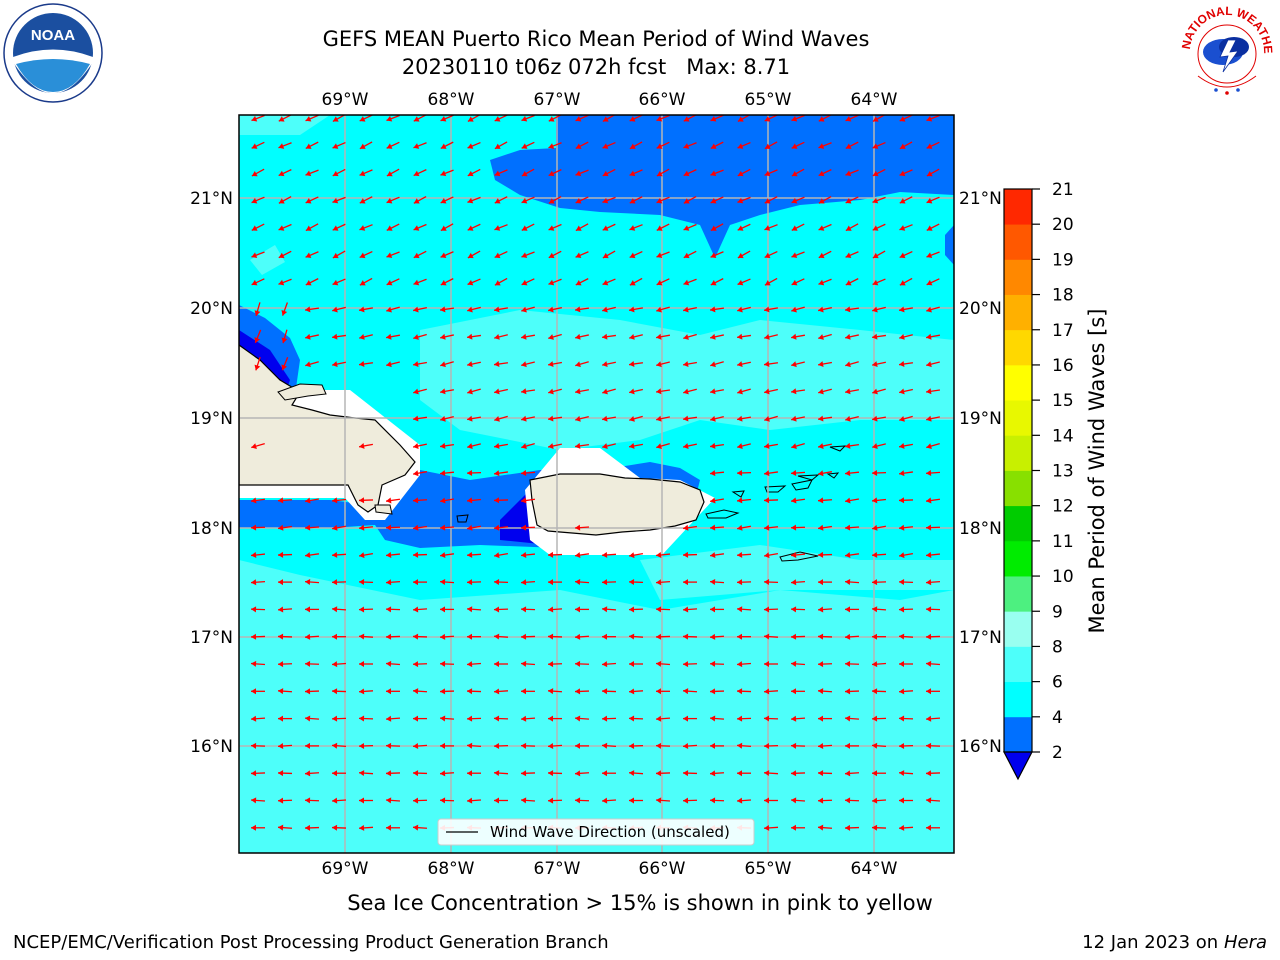 The width and height of the screenshot is (1280, 960). I want to click on lon-label-top: 65°W, so click(768, 100).